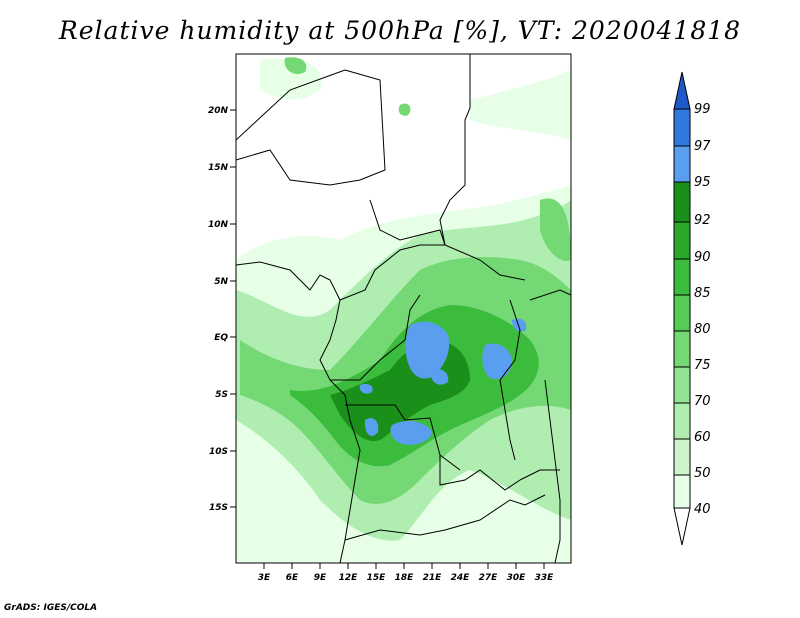  What do you see at coordinates (218, 508) in the screenshot?
I see `lat-label: 15S` at bounding box center [218, 508].